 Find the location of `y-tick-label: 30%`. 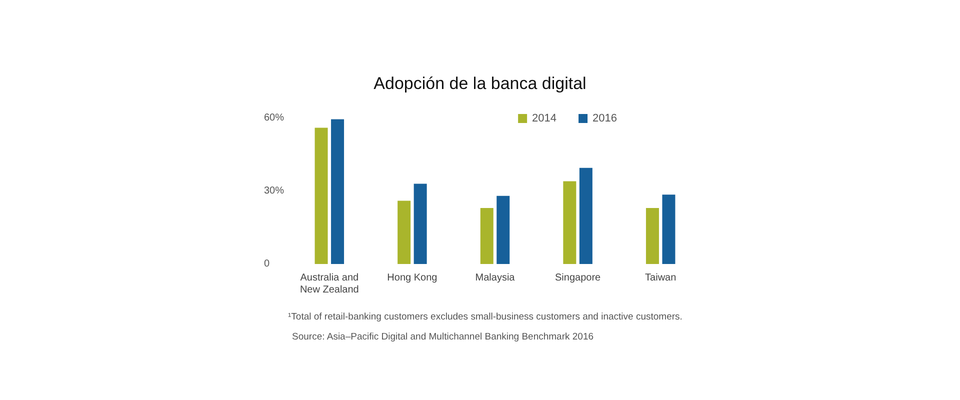

y-tick-label: 30% is located at coordinates (274, 191).